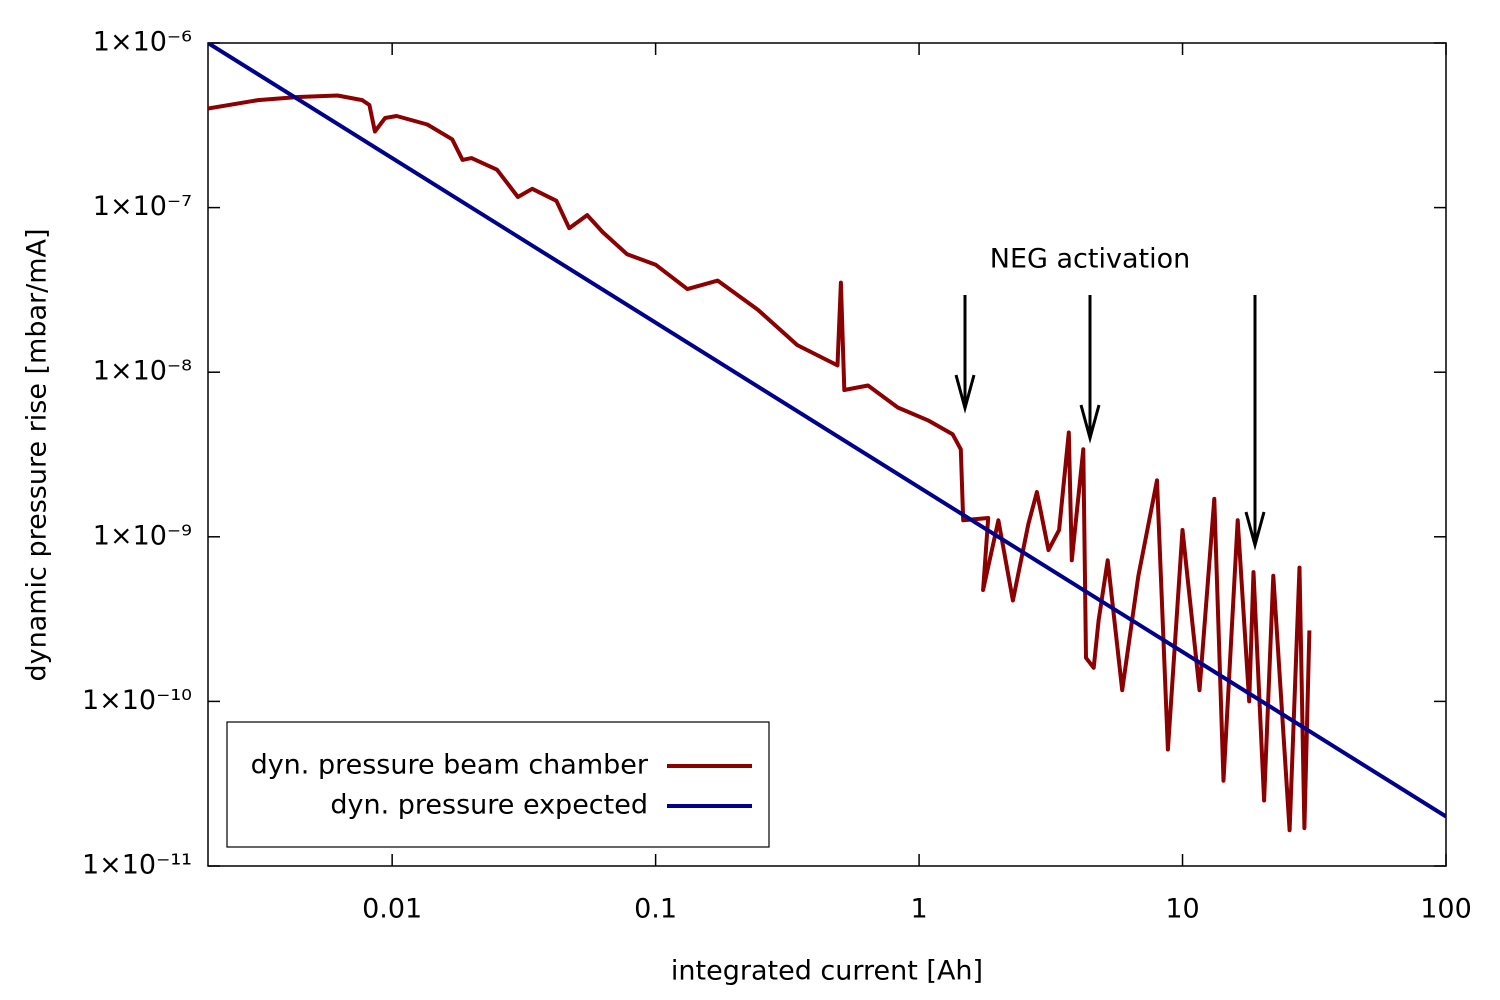 This screenshot has height=1000, width=1500. Describe the element at coordinates (498, 784) in the screenshot. I see `legend-box` at that location.